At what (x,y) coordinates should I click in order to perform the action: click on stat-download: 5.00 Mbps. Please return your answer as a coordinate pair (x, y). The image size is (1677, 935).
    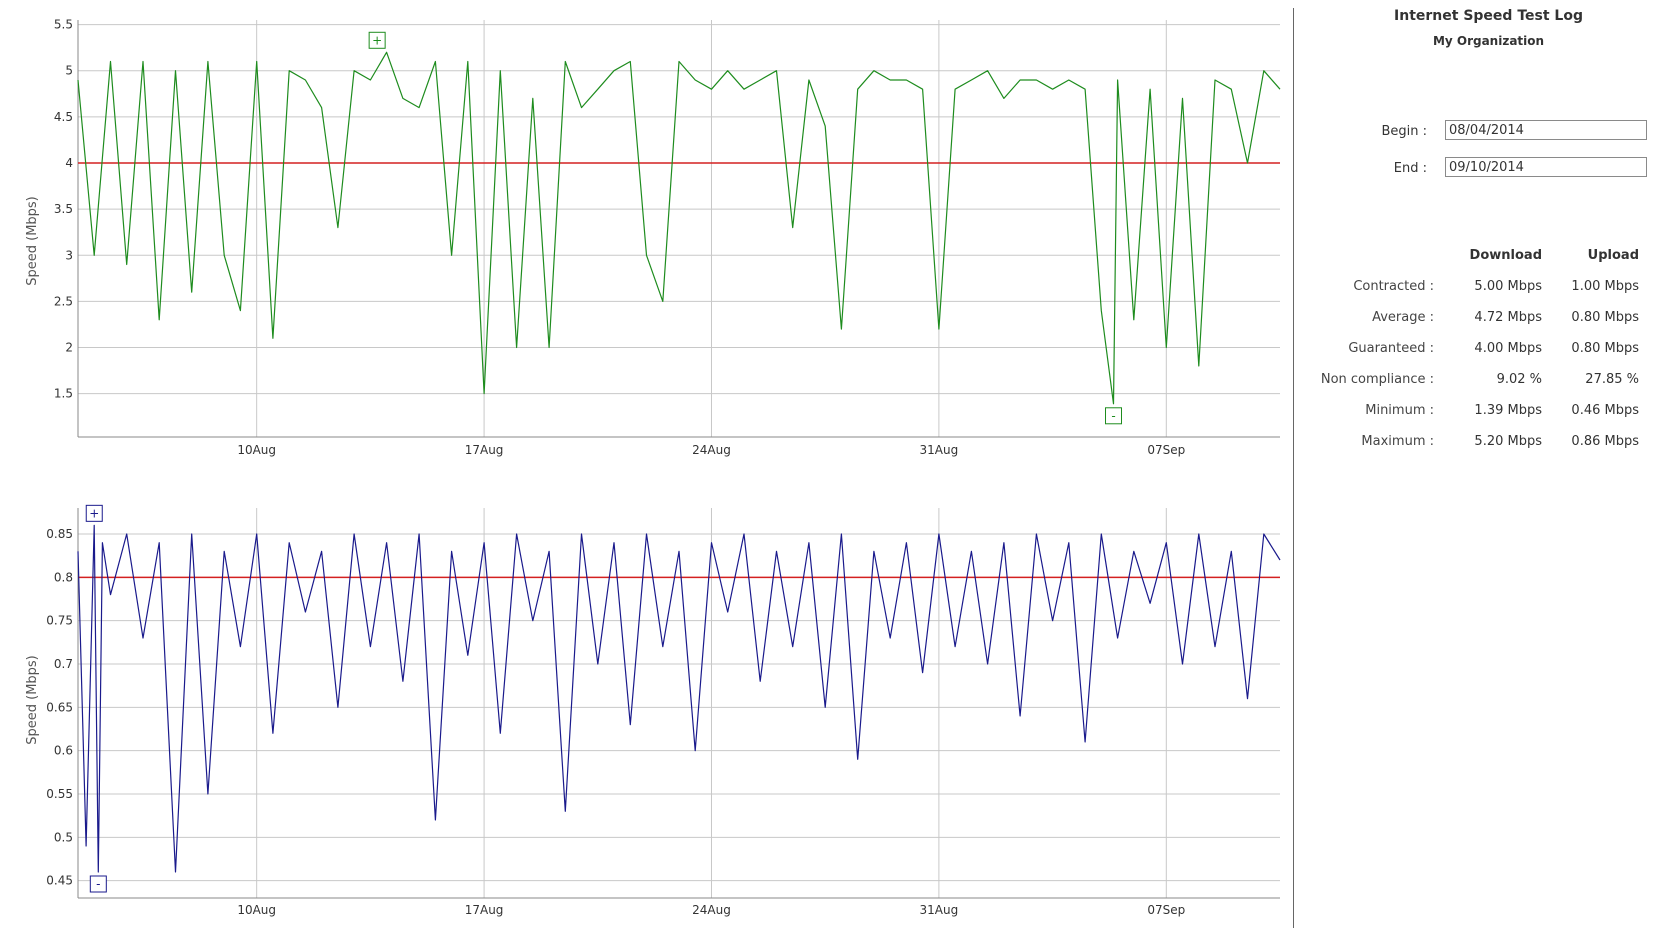
    Looking at the image, I should click on (1508, 286).